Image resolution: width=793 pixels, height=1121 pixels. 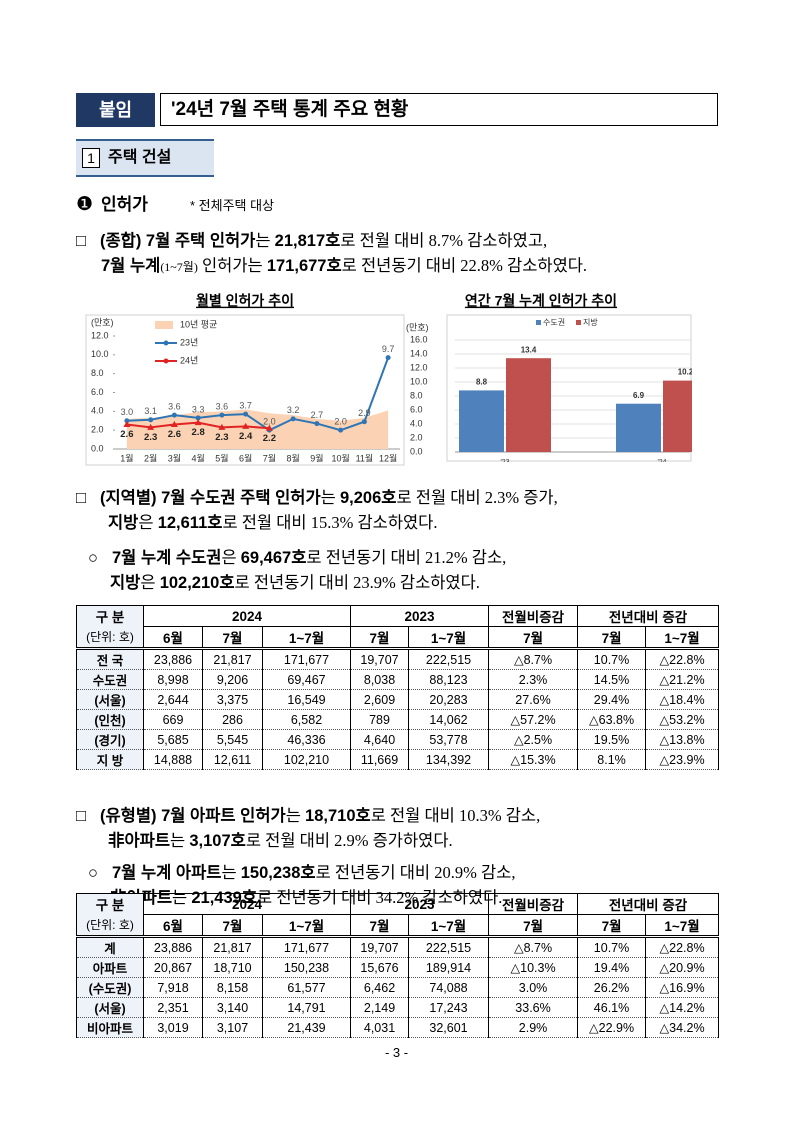 I want to click on table-cell: △57.2%, so click(x=533, y=719).